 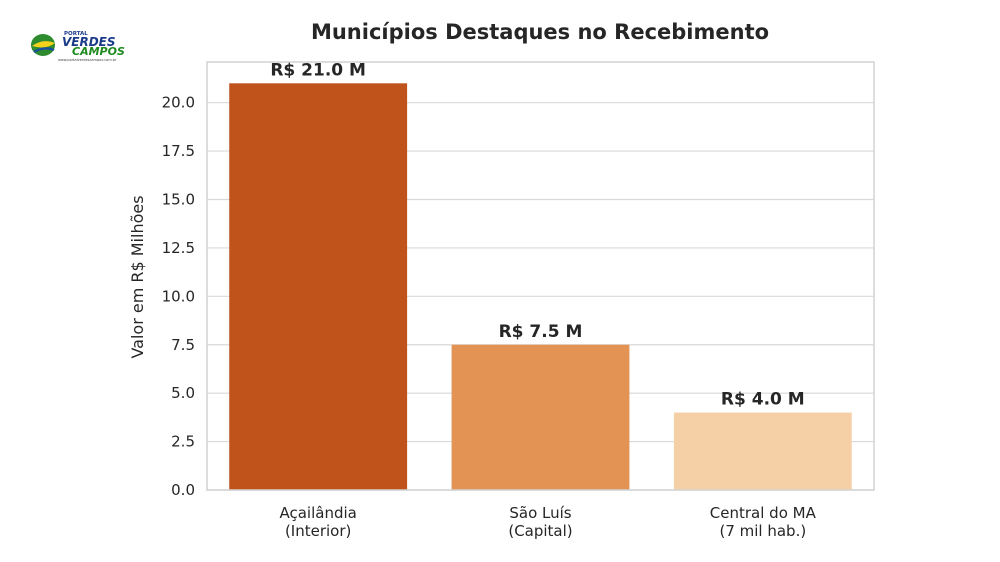 What do you see at coordinates (183, 393) in the screenshot?
I see `y-tick-label: 5.0` at bounding box center [183, 393].